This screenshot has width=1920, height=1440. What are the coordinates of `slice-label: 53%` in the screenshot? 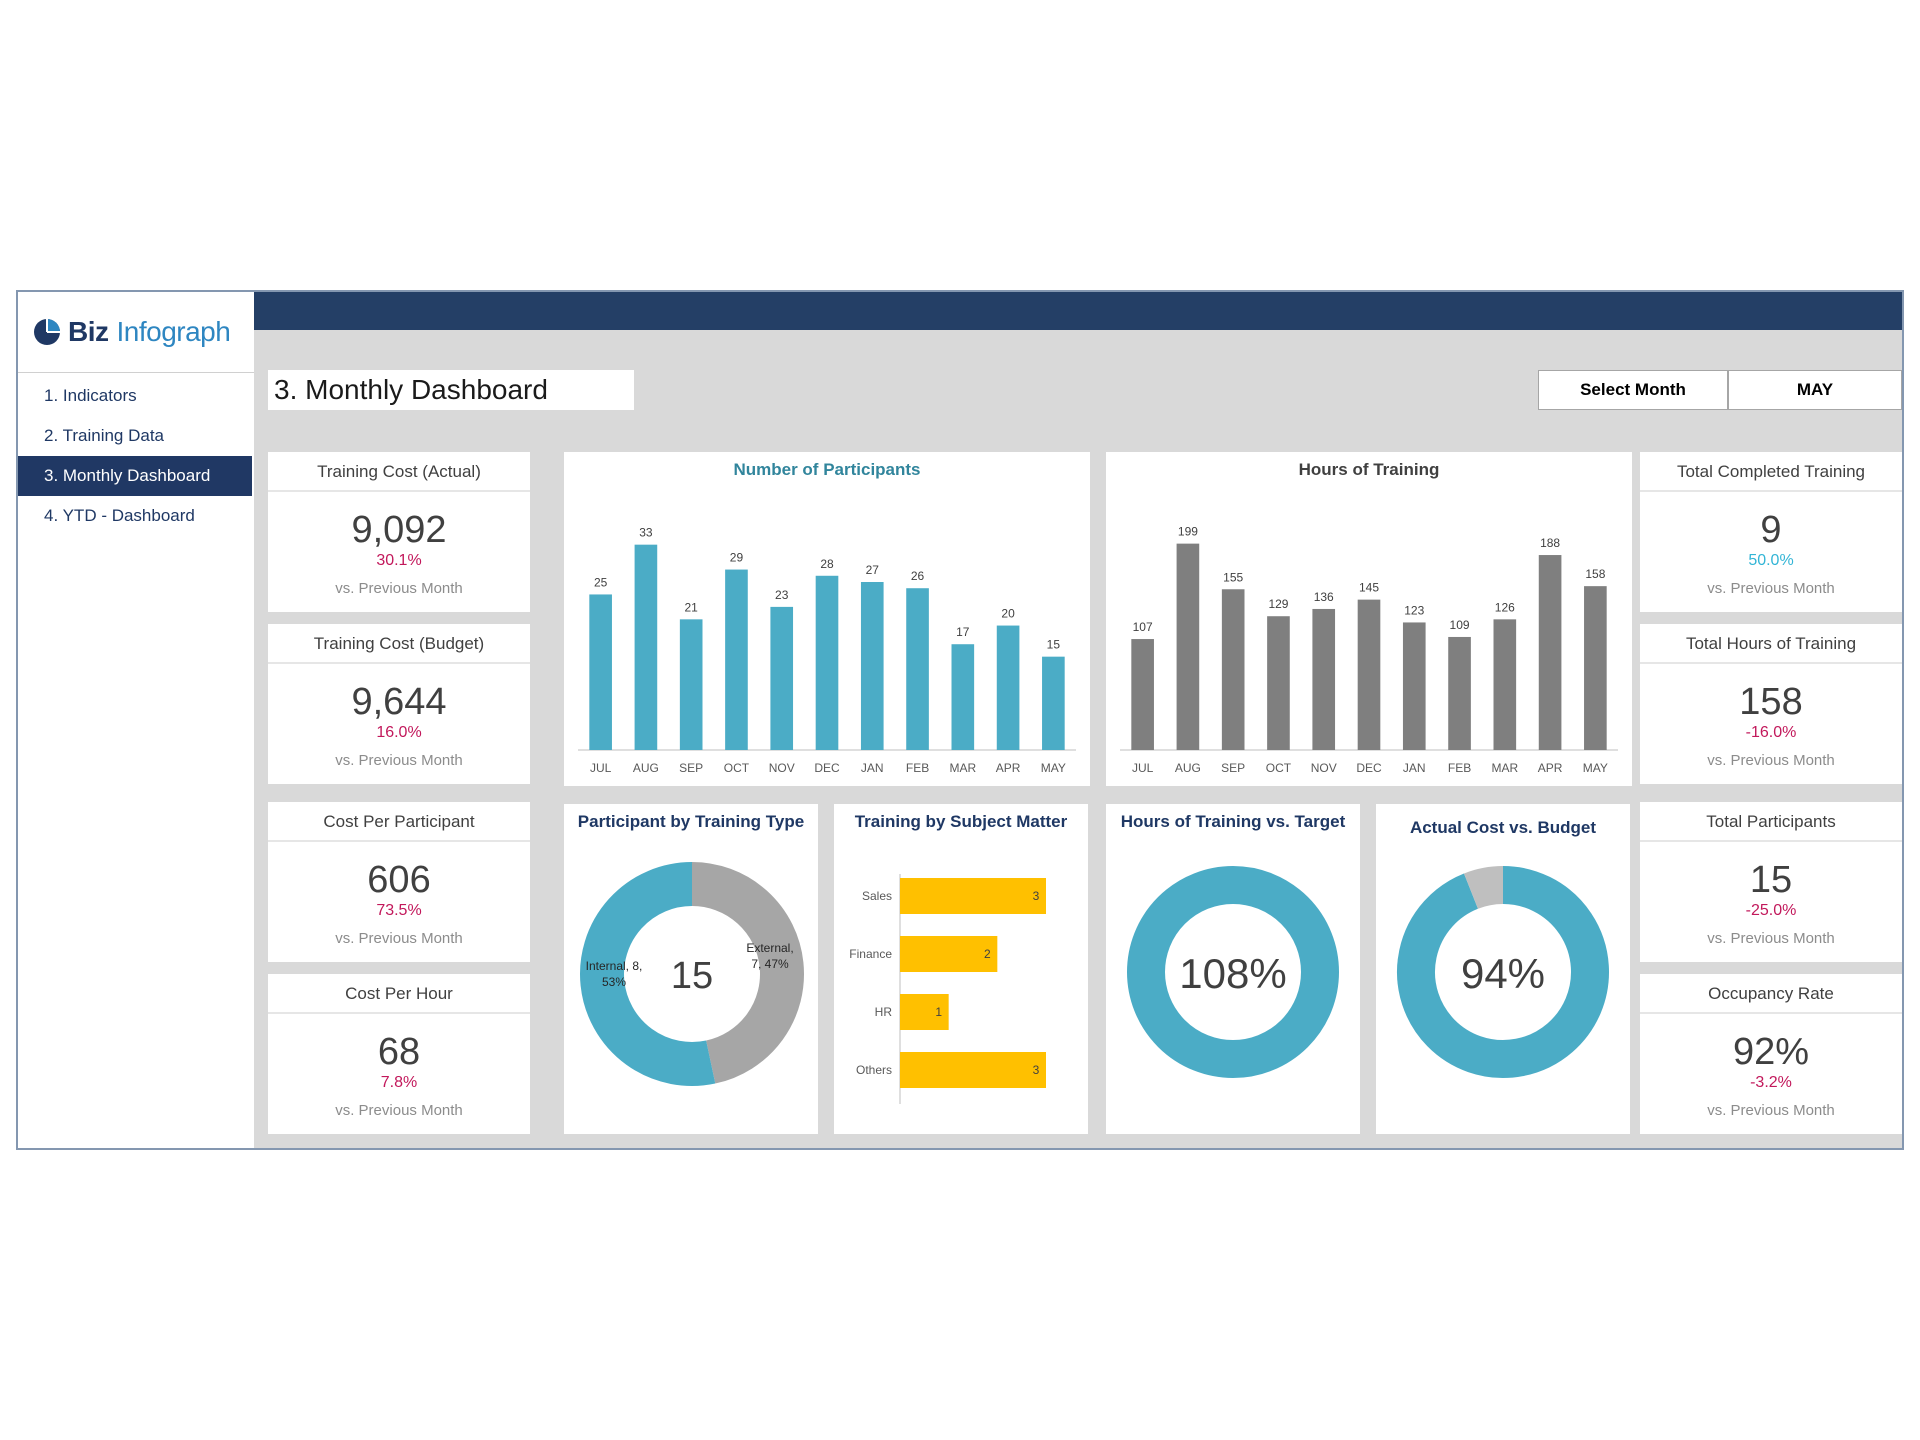 It's located at (614, 982).